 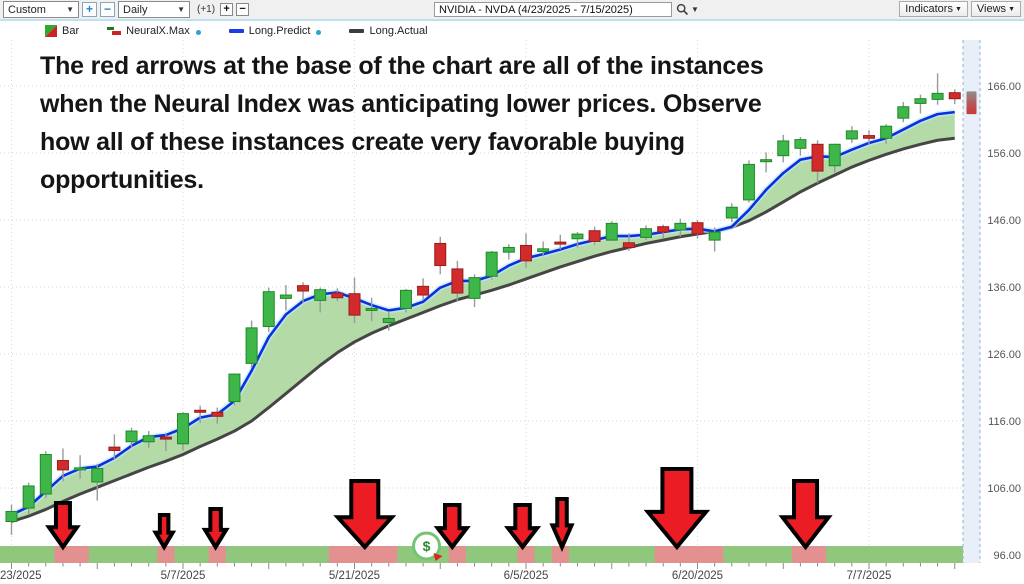 I want to click on zoom-in-button: +, so click(x=89, y=9).